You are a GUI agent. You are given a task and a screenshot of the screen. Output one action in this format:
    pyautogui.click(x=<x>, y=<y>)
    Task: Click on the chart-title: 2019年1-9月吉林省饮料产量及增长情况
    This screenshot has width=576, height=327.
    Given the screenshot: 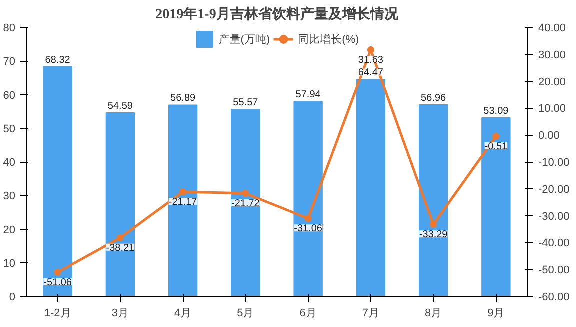 What is the action you would take?
    pyautogui.click(x=278, y=14)
    